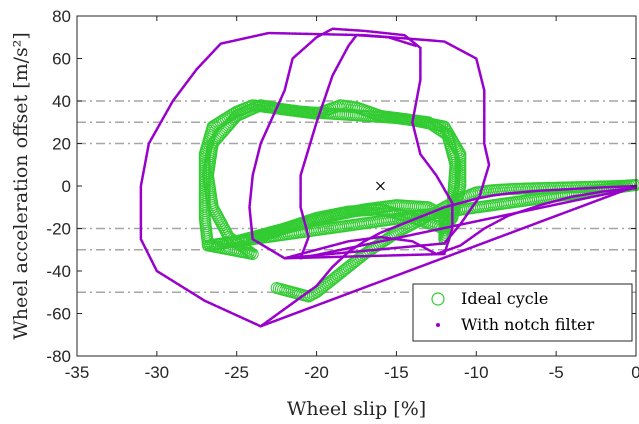  What do you see at coordinates (61, 144) in the screenshot?
I see `y-tick-label: 20` at bounding box center [61, 144].